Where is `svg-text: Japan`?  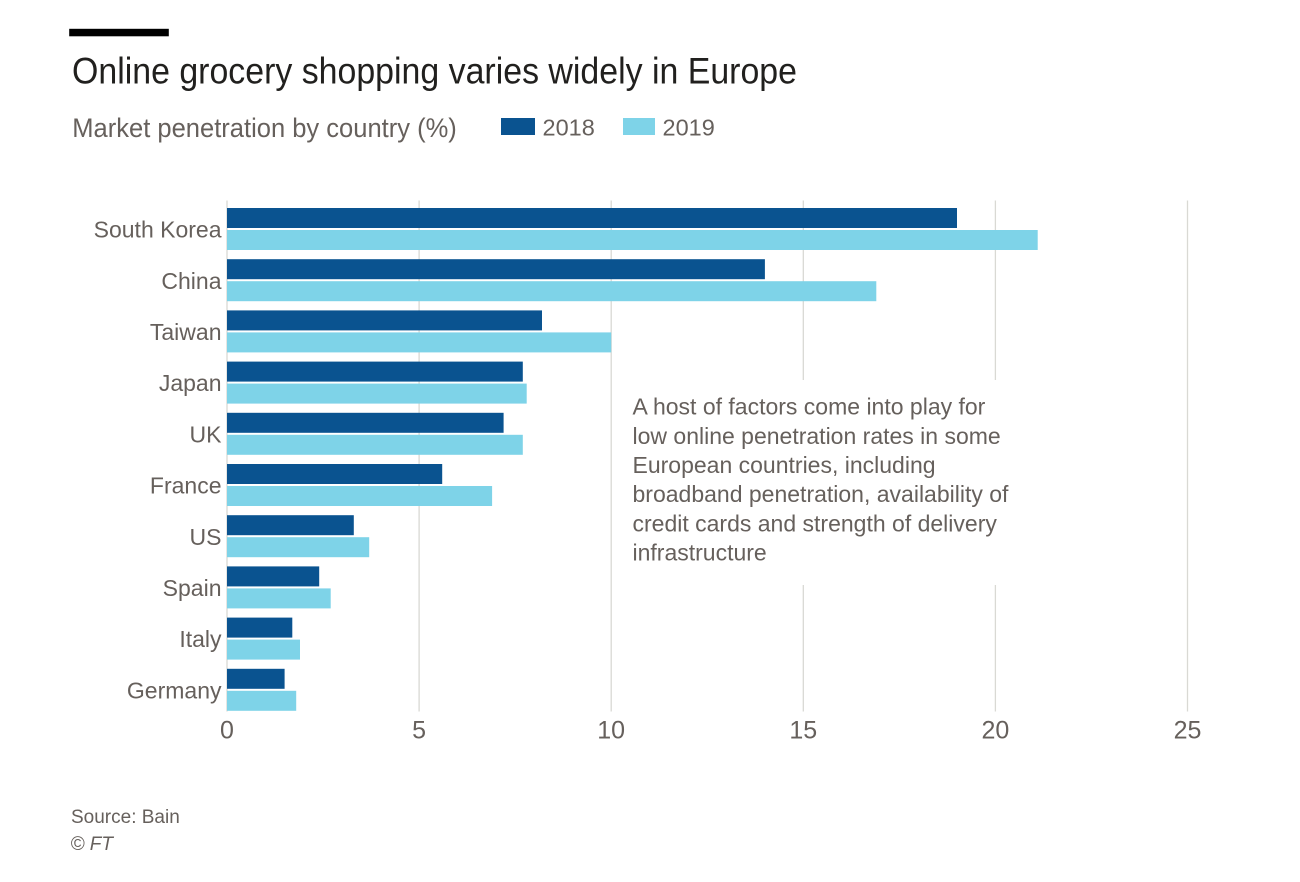
svg-text: Japan is located at coordinates (190, 383).